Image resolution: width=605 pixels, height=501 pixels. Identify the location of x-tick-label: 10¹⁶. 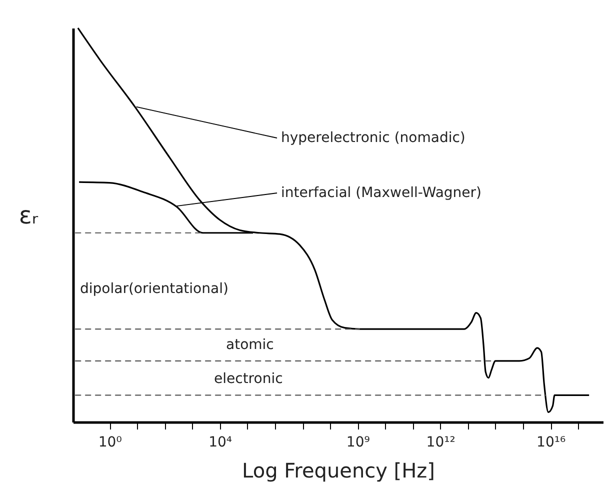
(551, 442).